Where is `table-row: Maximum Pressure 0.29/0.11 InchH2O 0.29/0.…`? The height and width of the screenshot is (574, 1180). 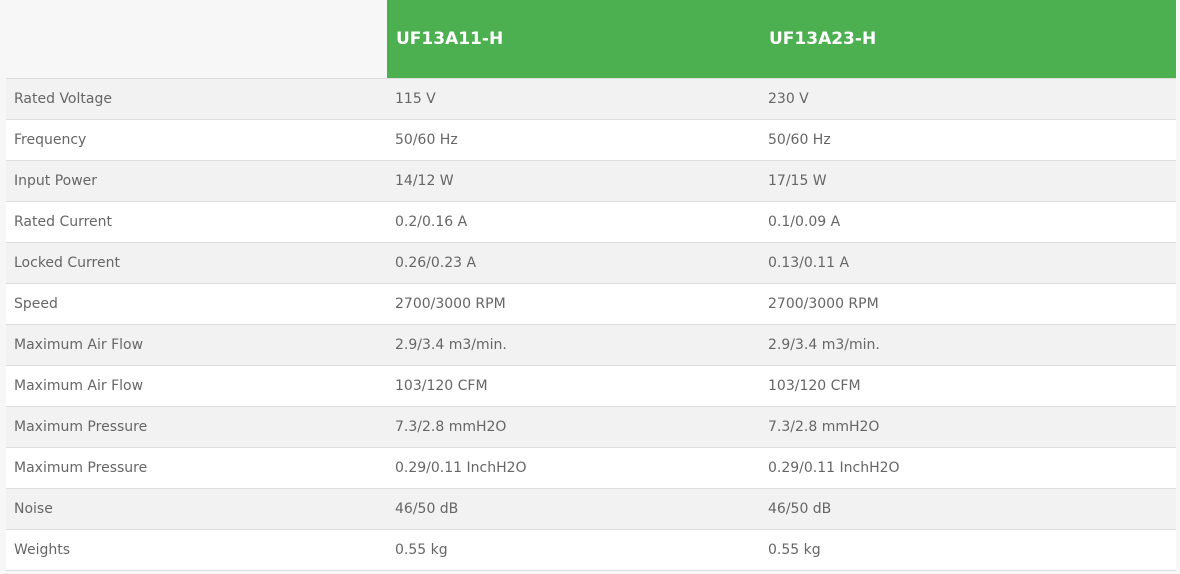
table-row: Maximum Pressure 0.29/0.11 InchH2O 0.29/0.… is located at coordinates (591, 468).